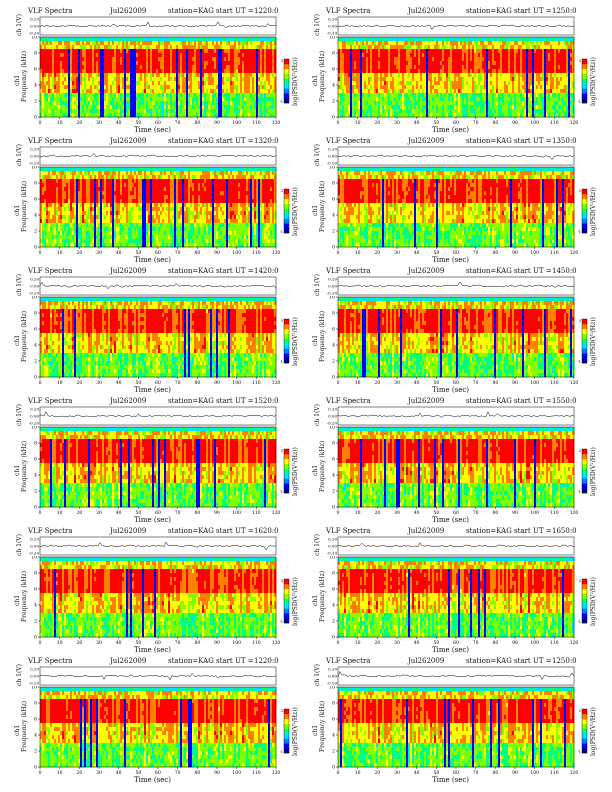  Describe the element at coordinates (60, 123) in the screenshot. I see `x-tick-label: 10` at that location.